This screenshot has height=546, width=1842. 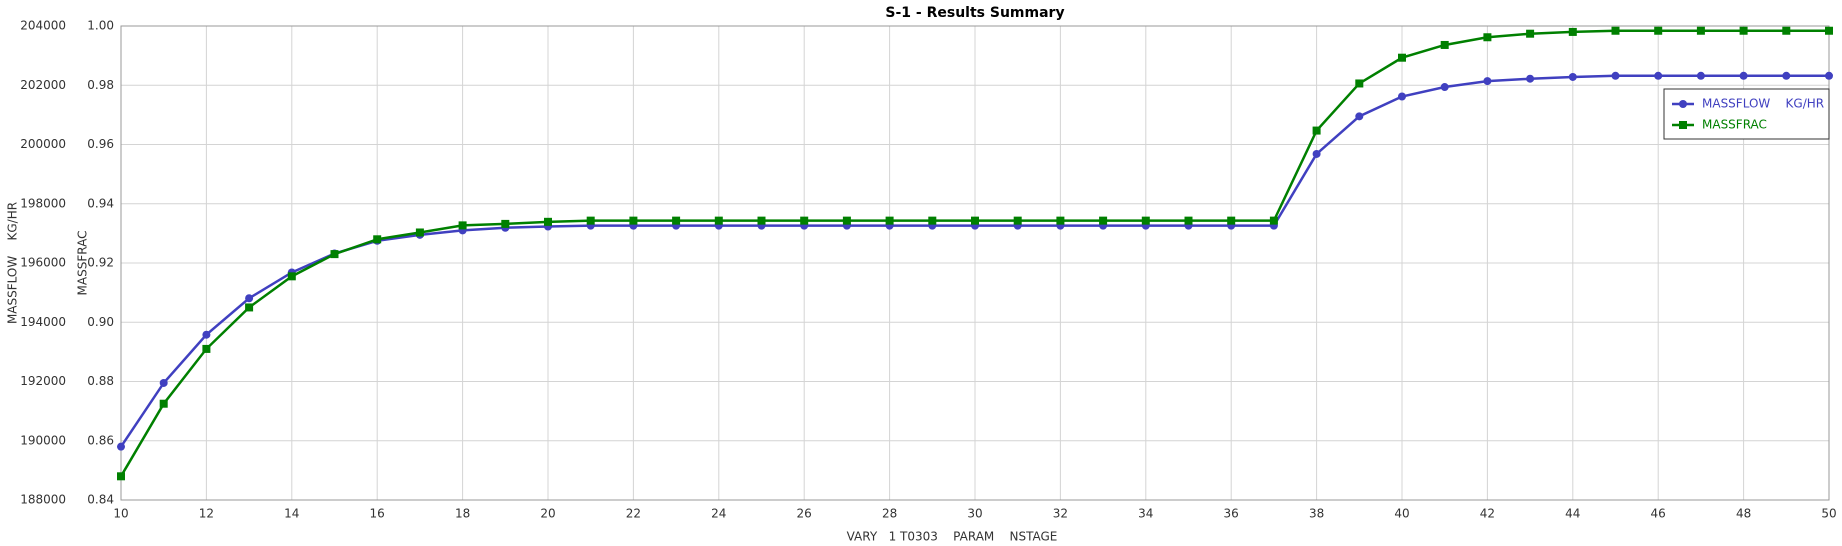 What do you see at coordinates (100, 26) in the screenshot?
I see `y2-tick-label: 1.00` at bounding box center [100, 26].